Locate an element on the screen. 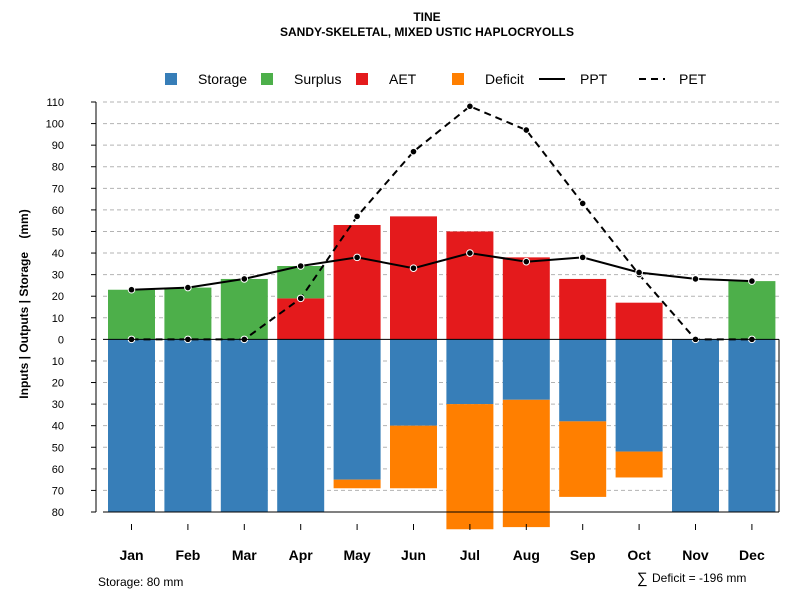 This screenshot has width=800, height=600. storage-note: Storage: 80 mm is located at coordinates (140, 582).